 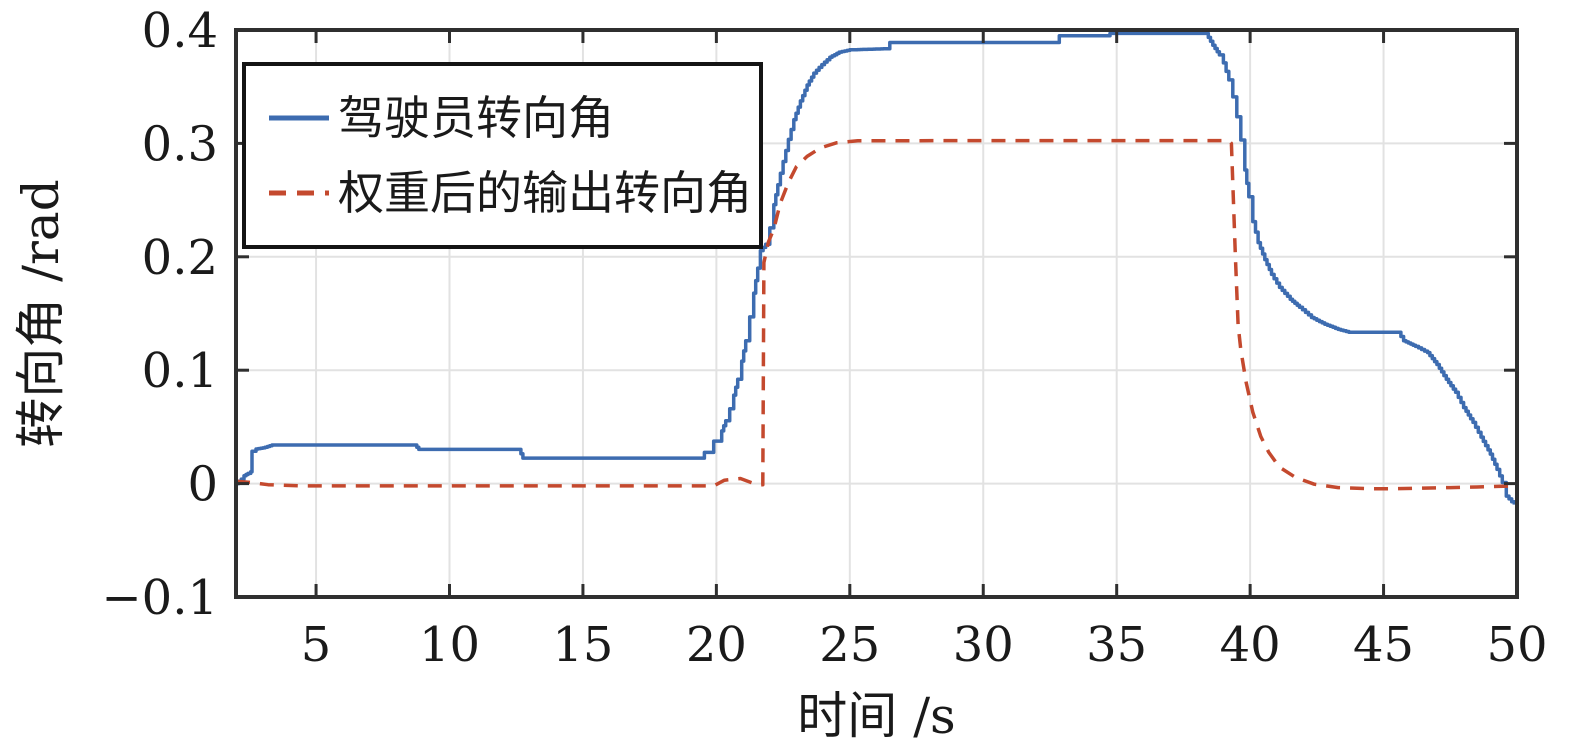 What do you see at coordinates (299, 193) in the screenshot?
I see `legend-dashed-line-sample` at bounding box center [299, 193].